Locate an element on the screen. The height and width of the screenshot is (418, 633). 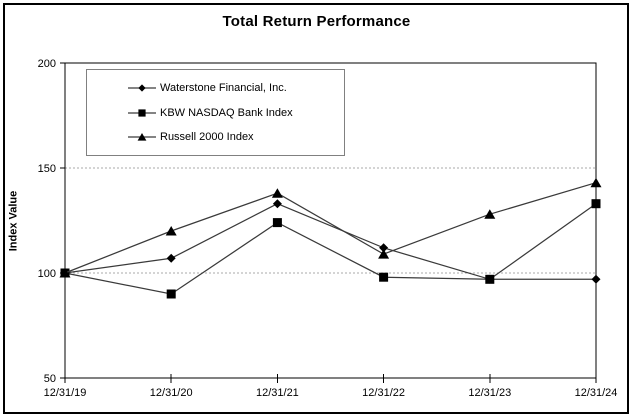
legend-item-russell: Russell 2000 Index is located at coordinates (236, 137).